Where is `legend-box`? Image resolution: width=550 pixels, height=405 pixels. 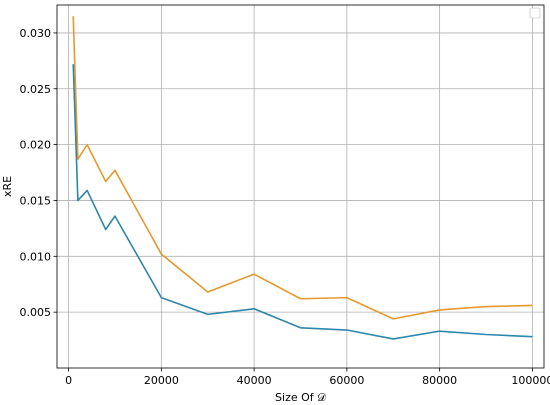
legend-box is located at coordinates (535, 13).